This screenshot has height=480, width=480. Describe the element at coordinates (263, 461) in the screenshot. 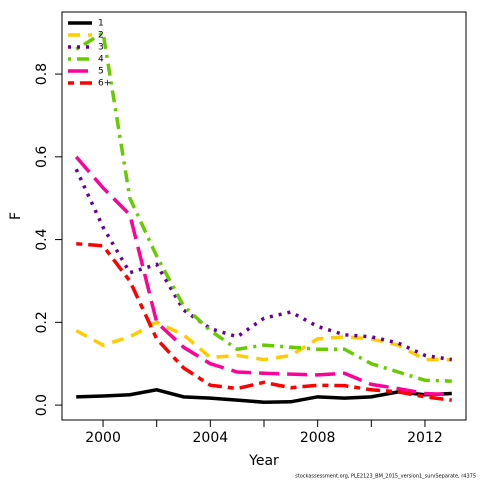

I see `x-axis-label: Year` at that location.